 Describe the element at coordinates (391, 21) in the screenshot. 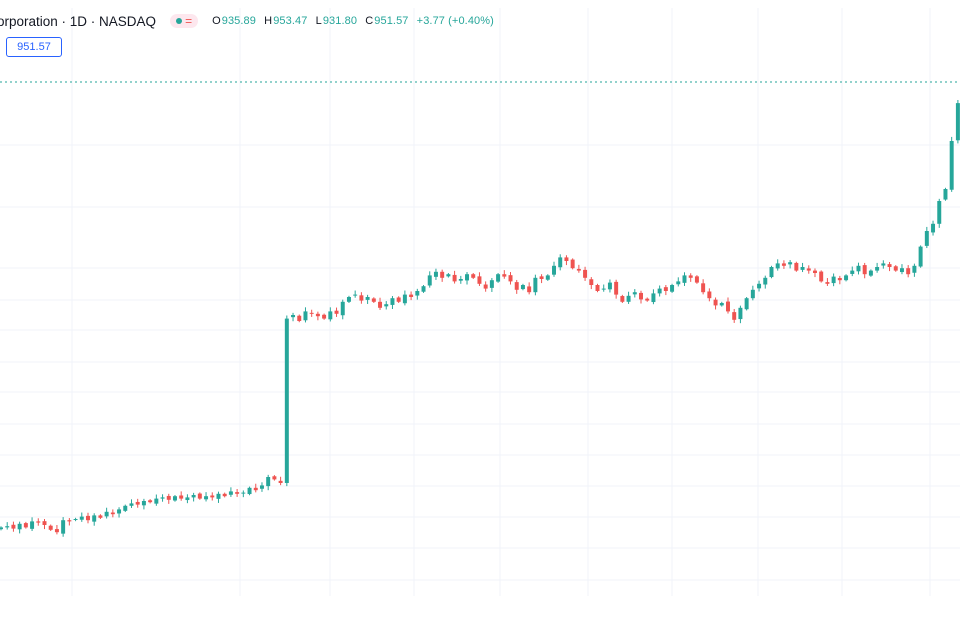

I see `close-value: 951.57` at that location.